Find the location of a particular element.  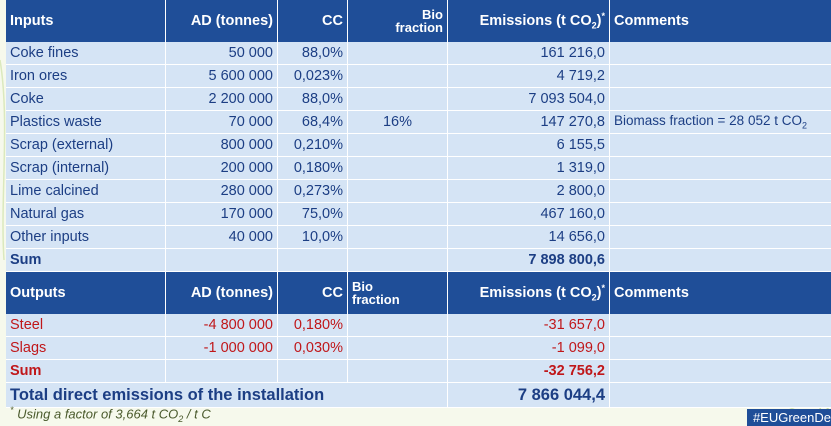

sum-label: Sum is located at coordinates (86, 260).